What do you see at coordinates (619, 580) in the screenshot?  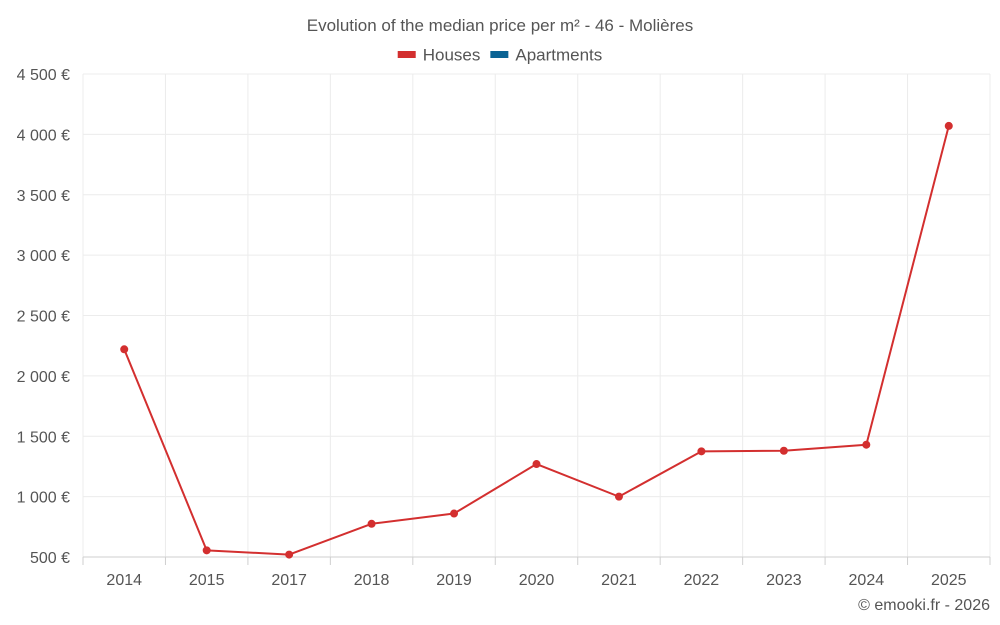 I see `x-tick-label: 2021` at bounding box center [619, 580].